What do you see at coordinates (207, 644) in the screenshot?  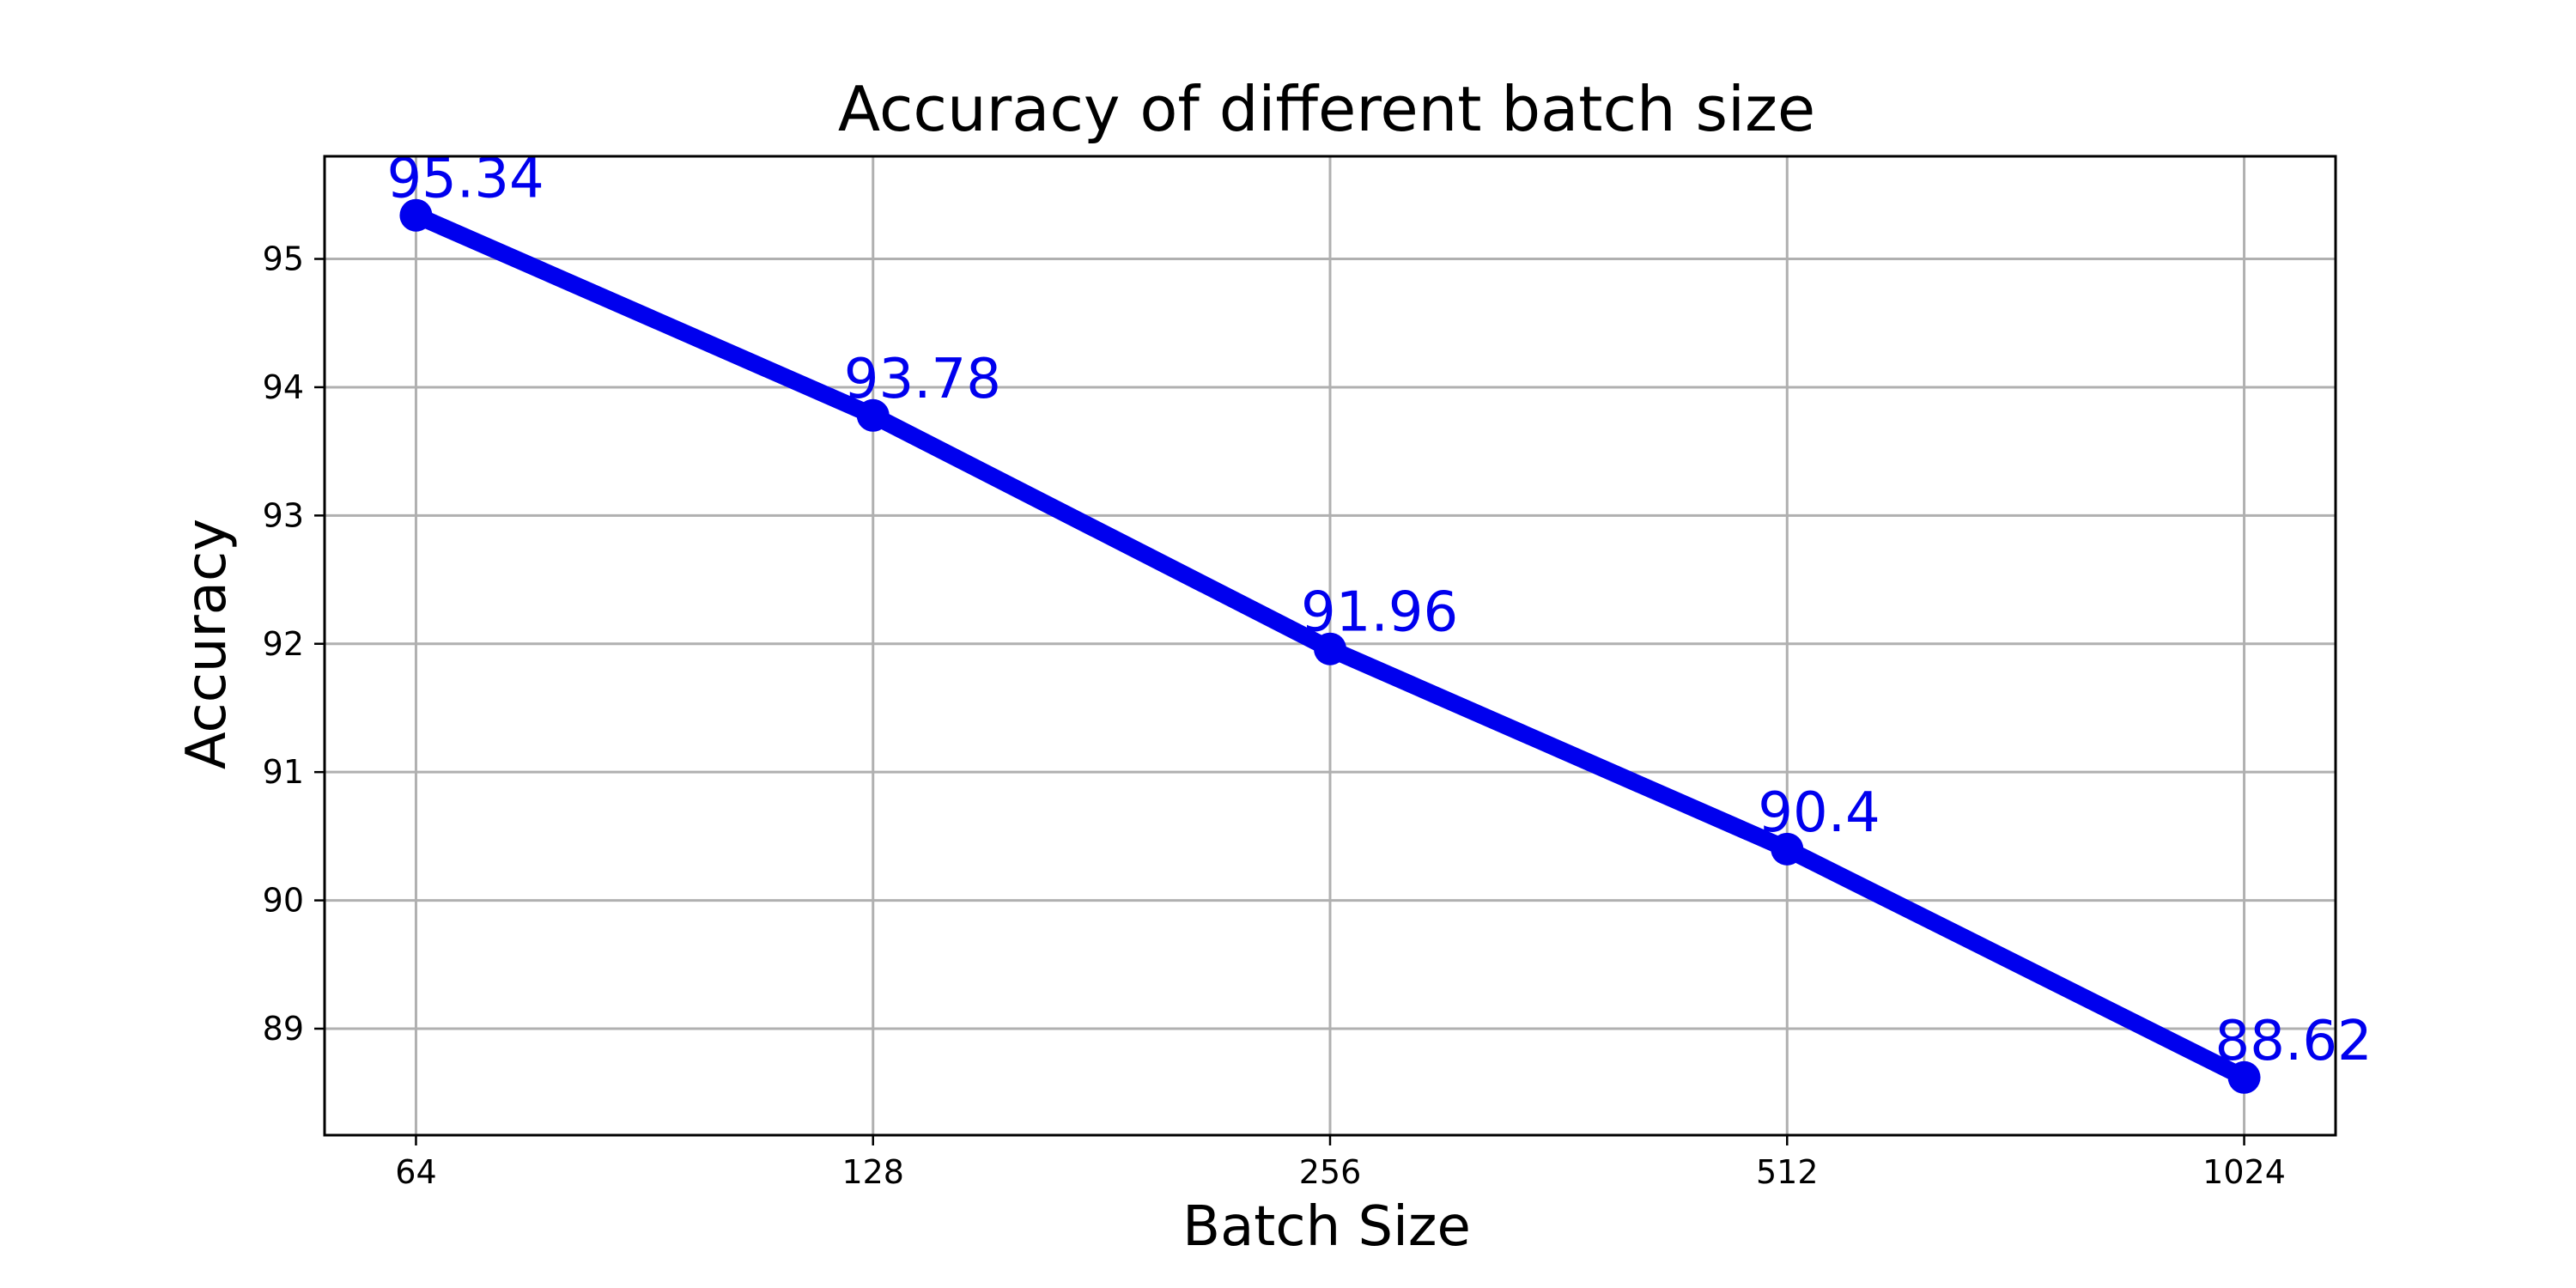 I see `y-axis-label: Accuracy` at bounding box center [207, 644].